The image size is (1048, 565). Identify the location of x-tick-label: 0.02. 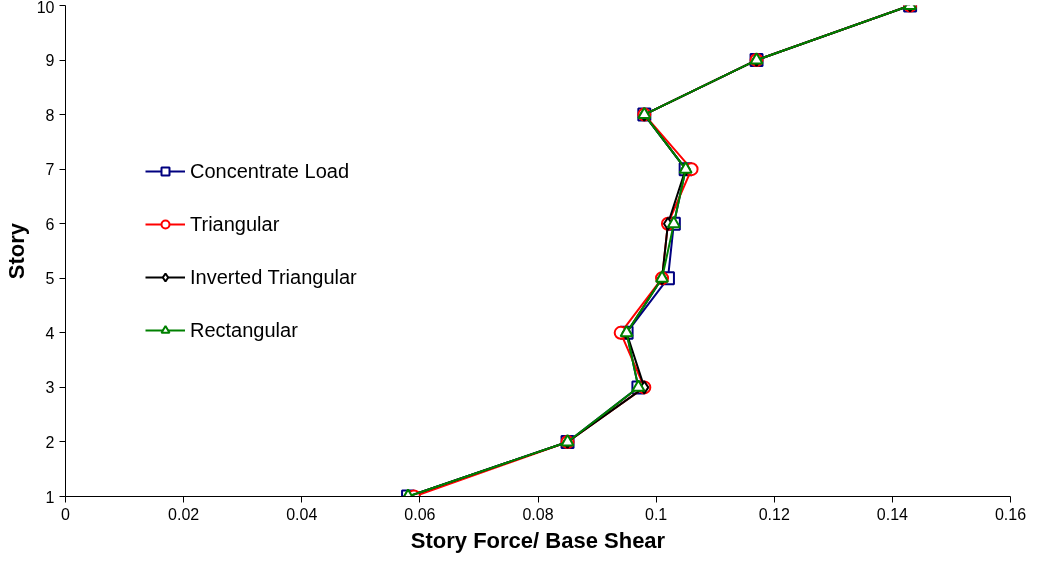
(184, 514).